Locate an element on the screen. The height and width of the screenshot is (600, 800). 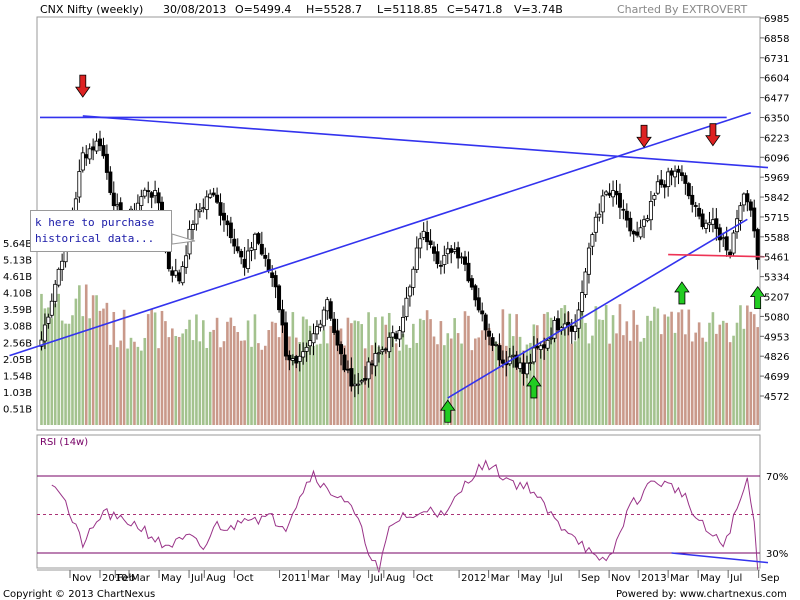
price-tick-label: 4699 is located at coordinates (776, 377).